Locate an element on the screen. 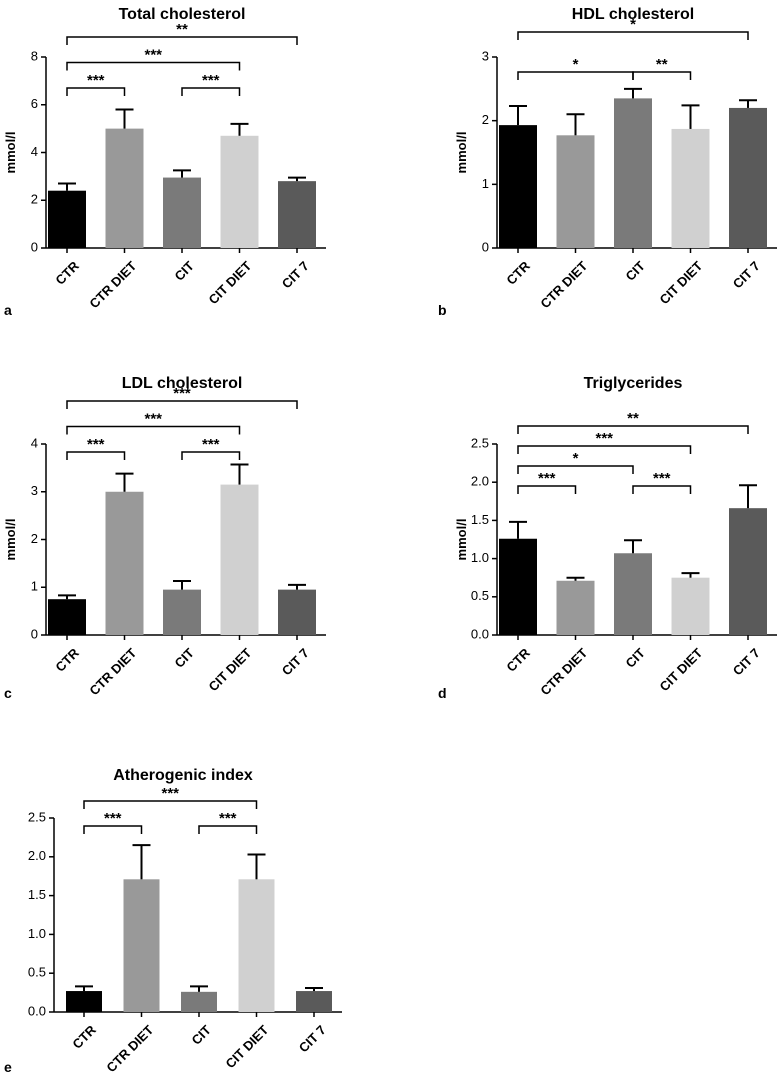 The width and height of the screenshot is (778, 1074). panel-letter: b is located at coordinates (442, 310).